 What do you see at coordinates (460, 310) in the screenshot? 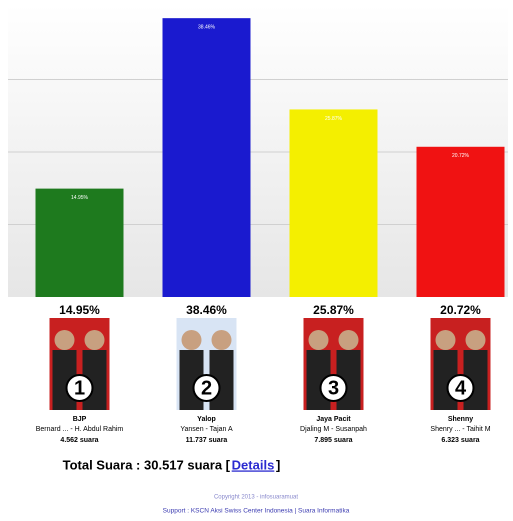
I see `value-label: 20.72%` at bounding box center [460, 310].